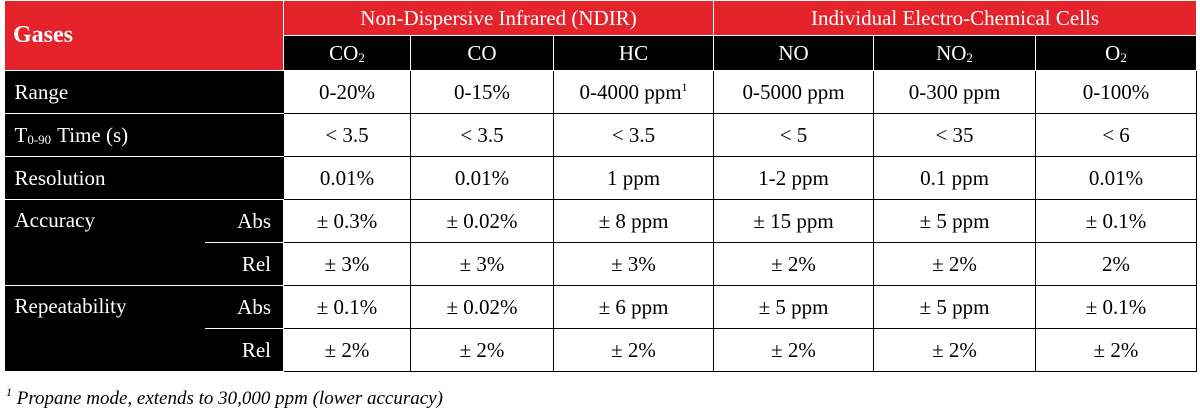 This screenshot has height=412, width=1200. Describe the element at coordinates (104, 242) in the screenshot. I see `row-label: Accuracy` at that location.